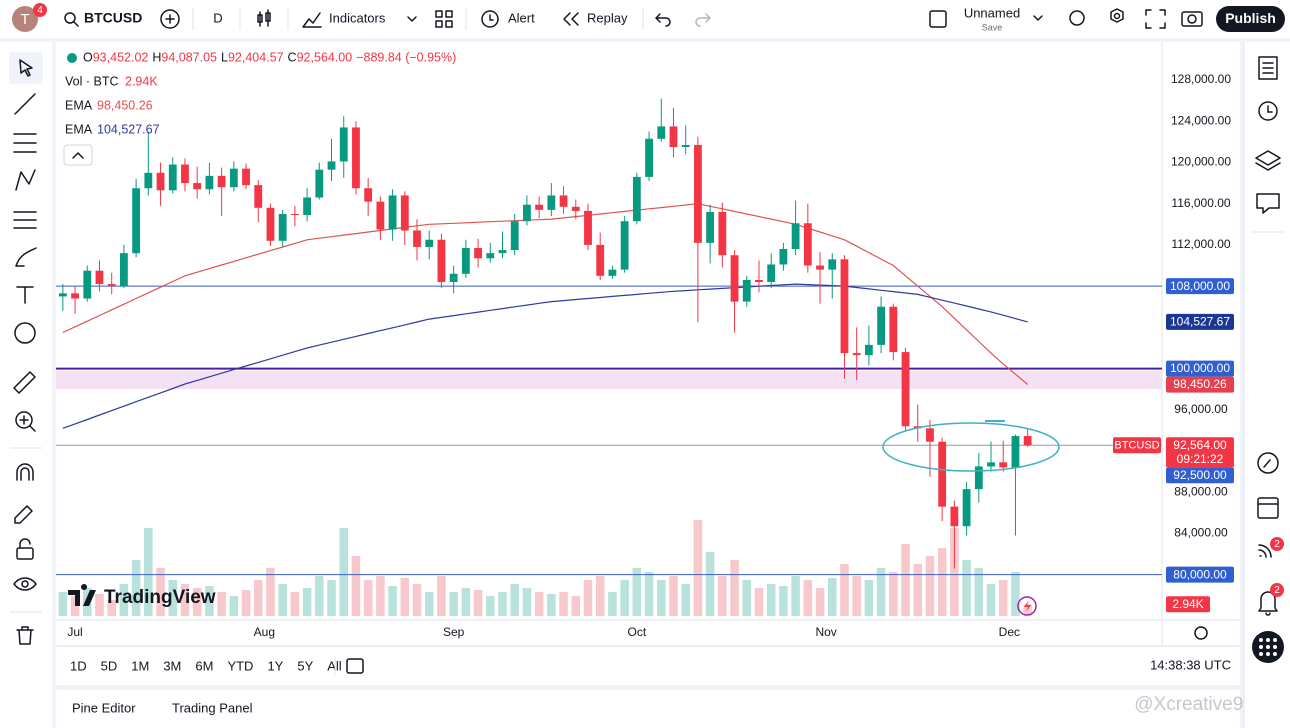 This screenshot has width=1290, height=728. What do you see at coordinates (938, 19) in the screenshot?
I see `layout-checkbox` at bounding box center [938, 19].